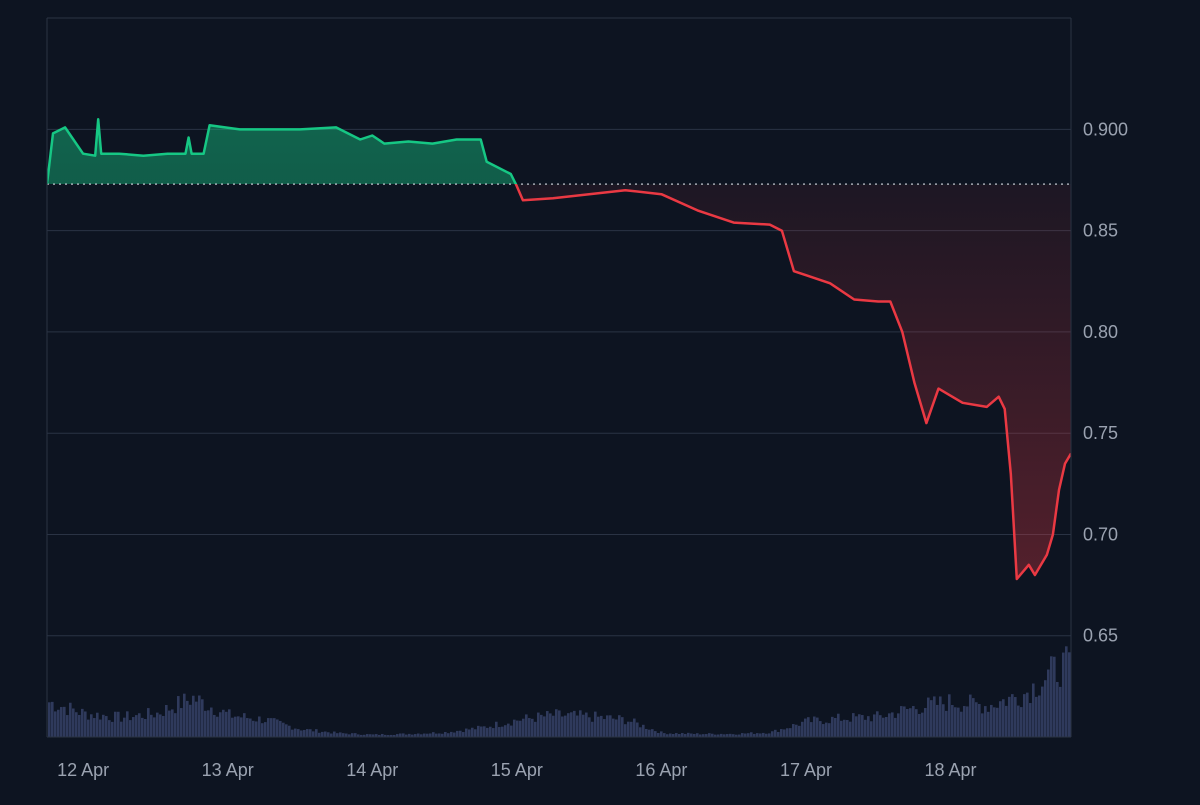  I want to click on x-tick-label: 17 Apr, so click(806, 770).